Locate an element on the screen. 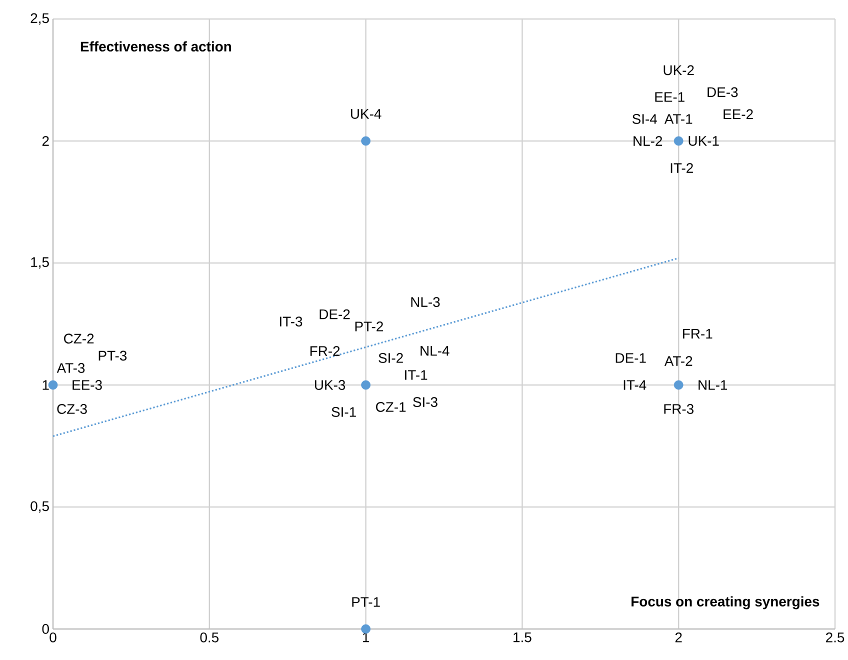 This screenshot has height=660, width=848. annotation: NL-3 is located at coordinates (425, 302).